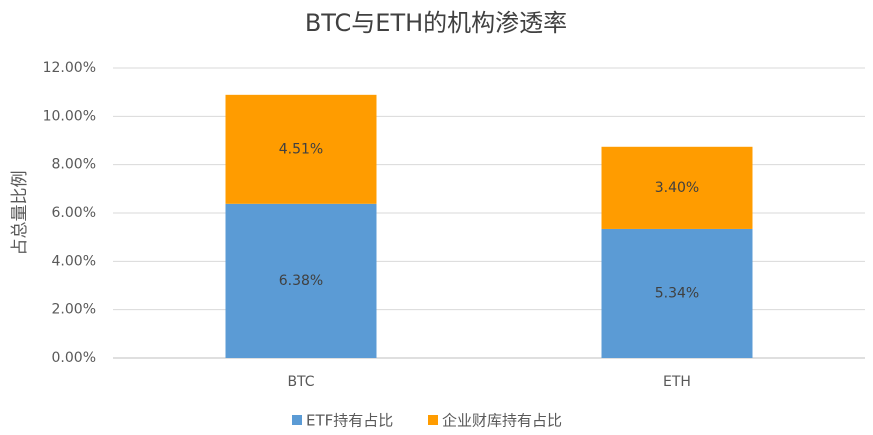 The image size is (873, 435). What do you see at coordinates (436, 23) in the screenshot?
I see `chart-title: BTC与ETH的机构渗透率` at bounding box center [436, 23].